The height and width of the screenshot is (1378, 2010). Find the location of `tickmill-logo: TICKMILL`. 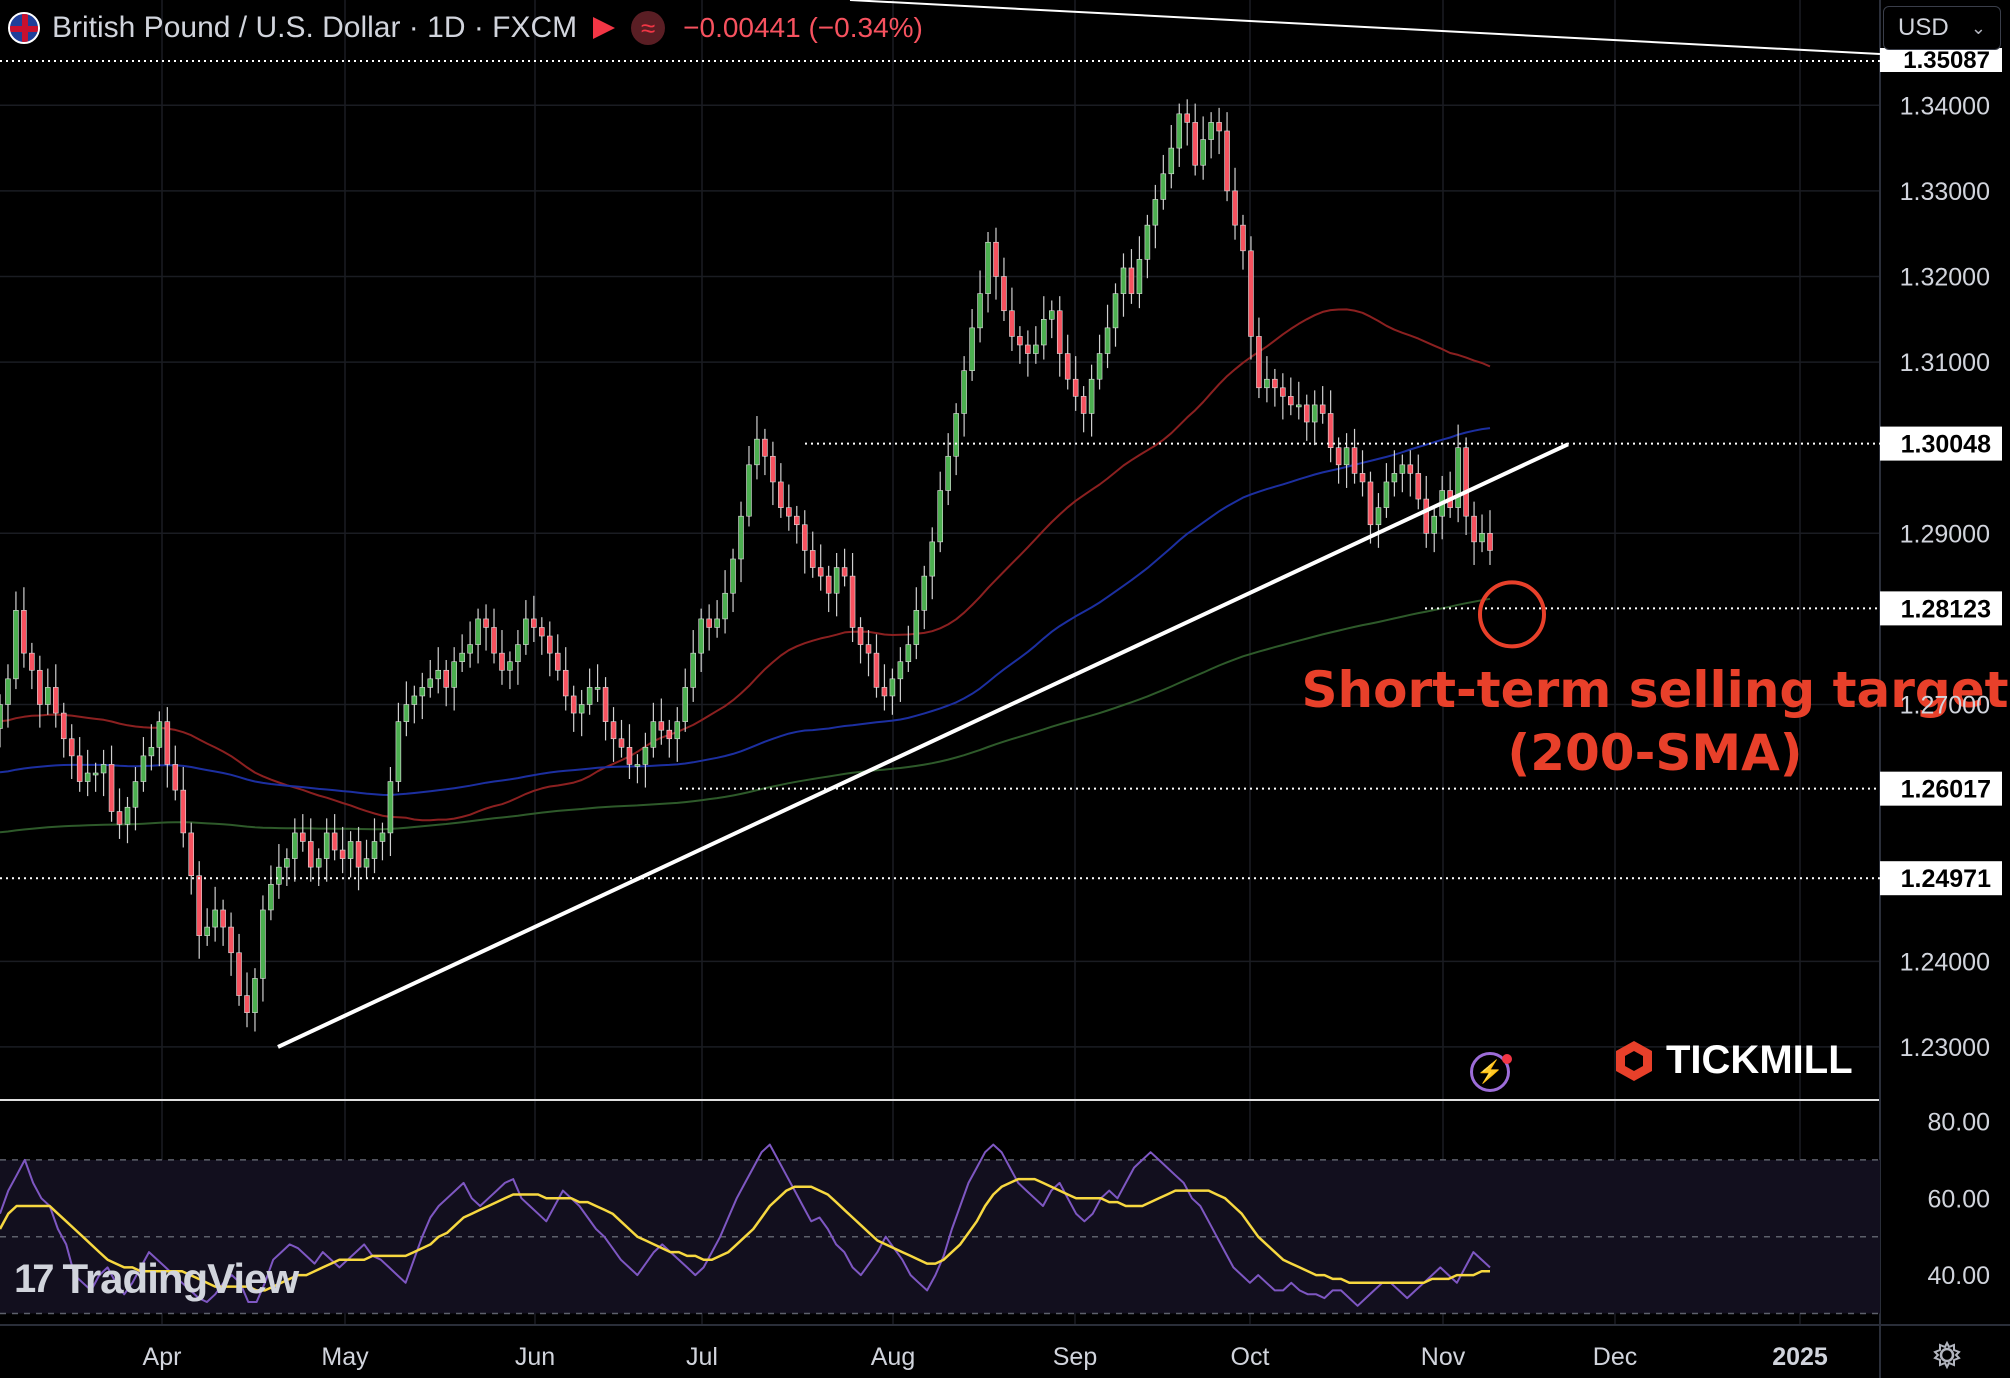

tickmill-logo: TICKMILL is located at coordinates (1732, 1060).